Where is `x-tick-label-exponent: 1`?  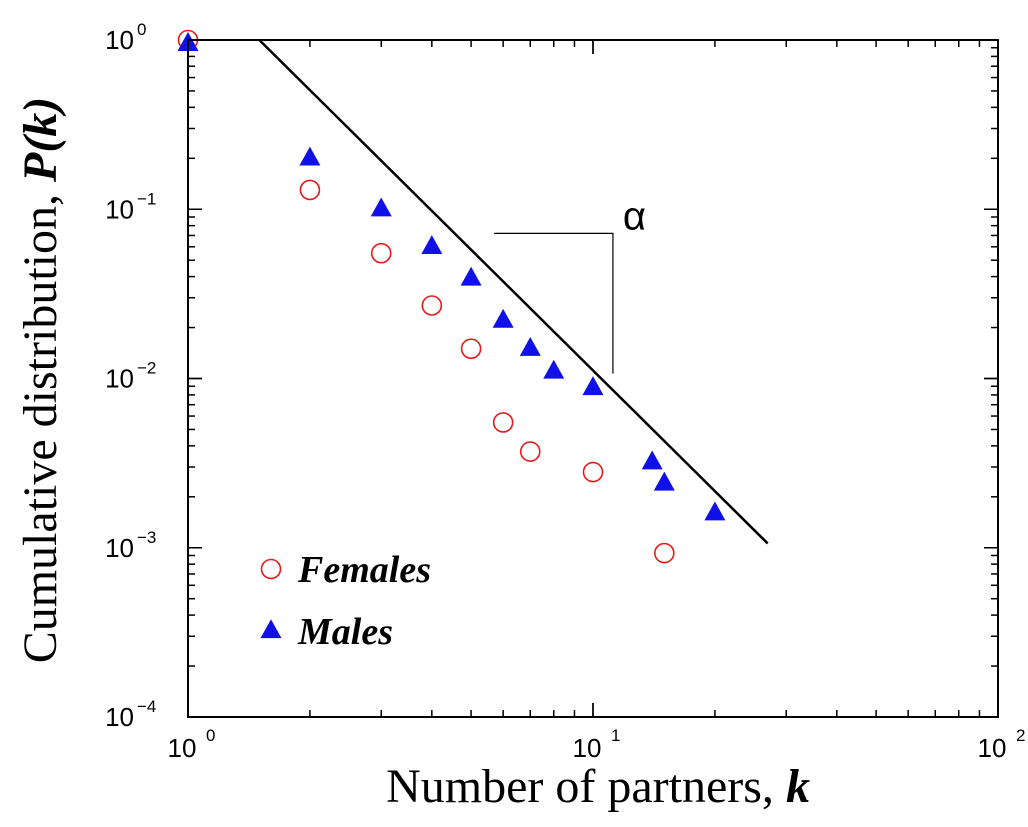 x-tick-label-exponent: 1 is located at coordinates (615, 735).